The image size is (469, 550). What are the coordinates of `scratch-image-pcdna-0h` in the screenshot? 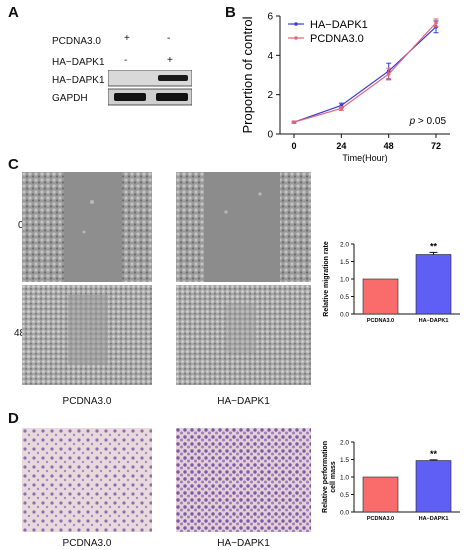 It's located at (87, 227).